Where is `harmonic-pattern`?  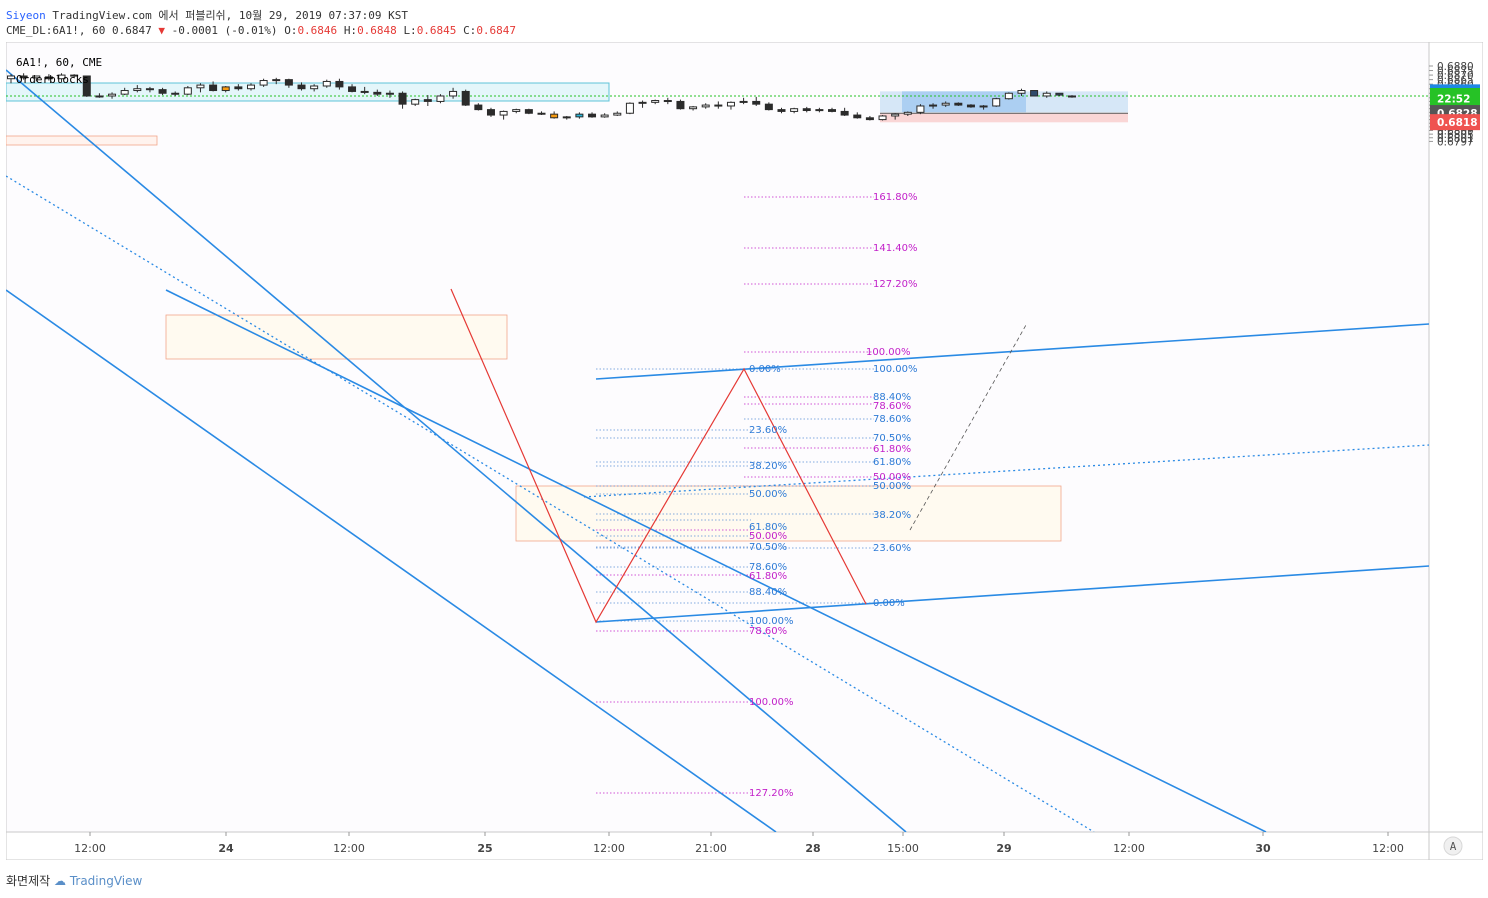 harmonic-pattern is located at coordinates (658, 456).